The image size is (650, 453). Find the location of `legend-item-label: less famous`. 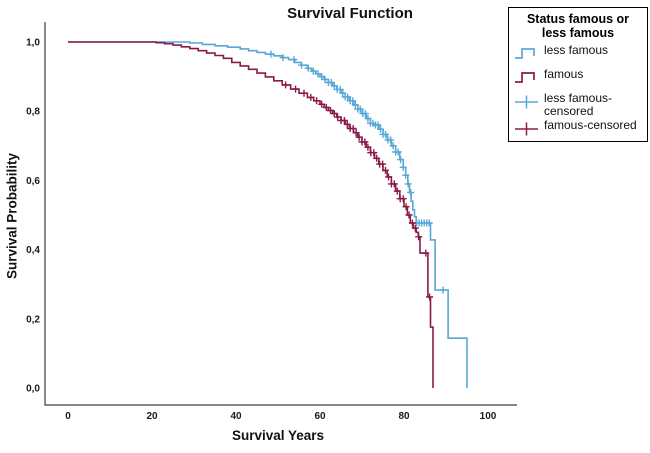

legend-item-label: less famous is located at coordinates (576, 49).